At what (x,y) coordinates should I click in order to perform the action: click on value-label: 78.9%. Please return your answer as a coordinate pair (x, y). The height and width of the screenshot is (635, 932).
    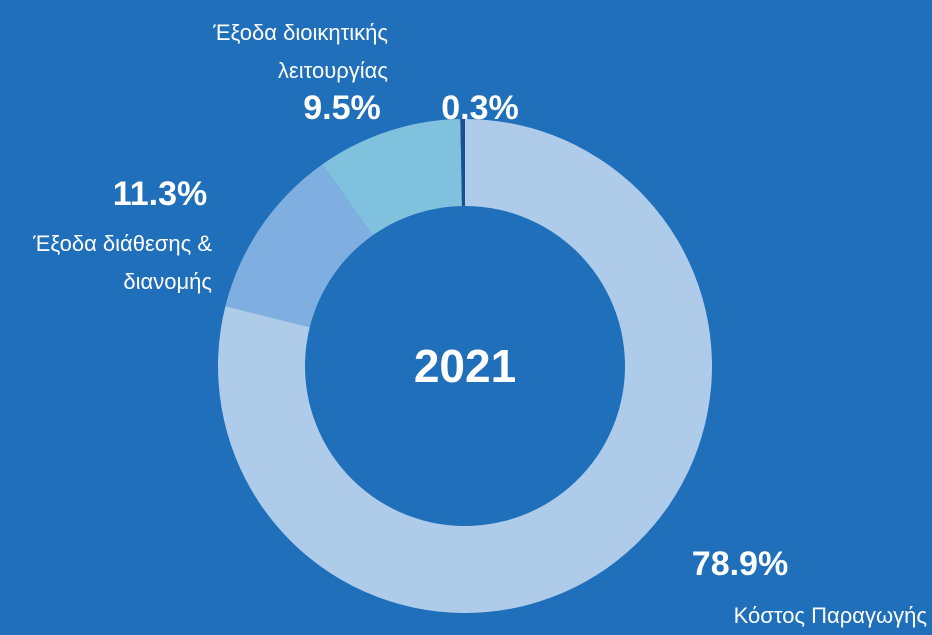
    Looking at the image, I should click on (740, 564).